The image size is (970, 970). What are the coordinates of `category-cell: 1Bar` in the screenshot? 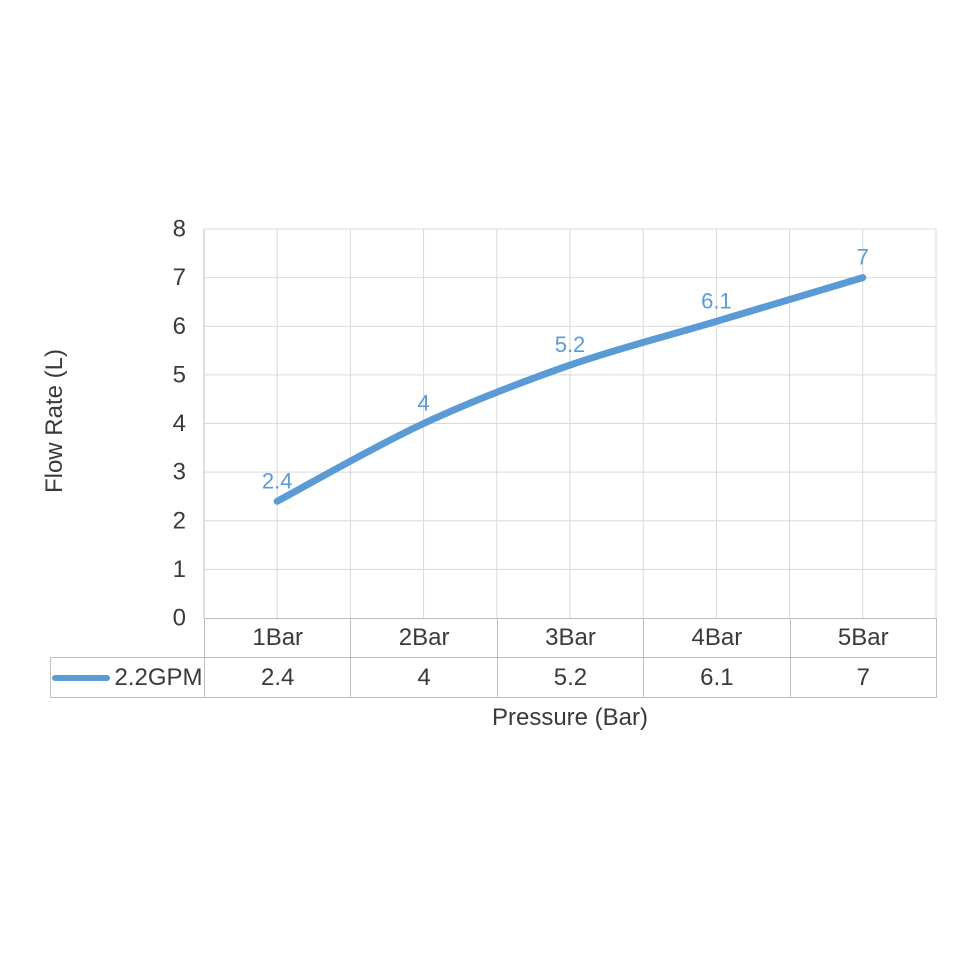 It's located at (277, 638).